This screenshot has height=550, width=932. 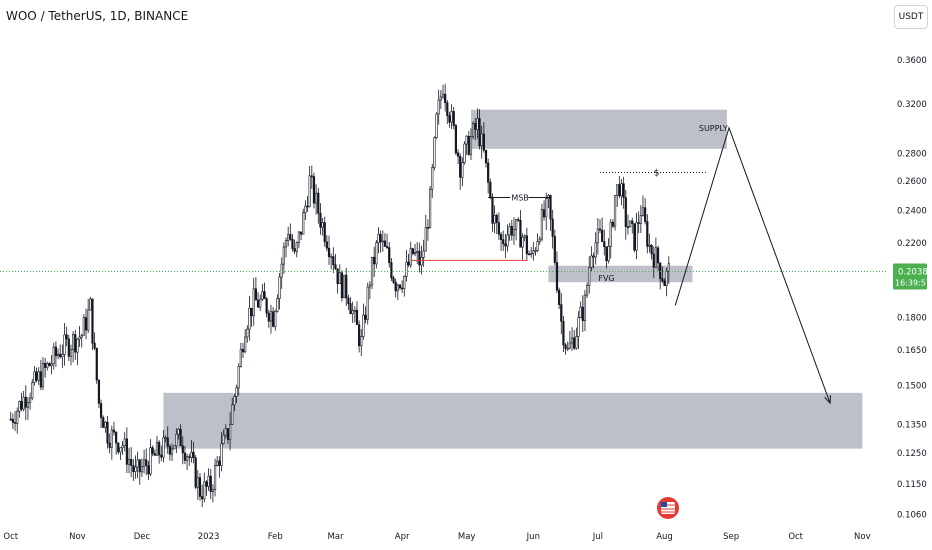 I want to click on time-tick-label: Jul, so click(x=597, y=537).